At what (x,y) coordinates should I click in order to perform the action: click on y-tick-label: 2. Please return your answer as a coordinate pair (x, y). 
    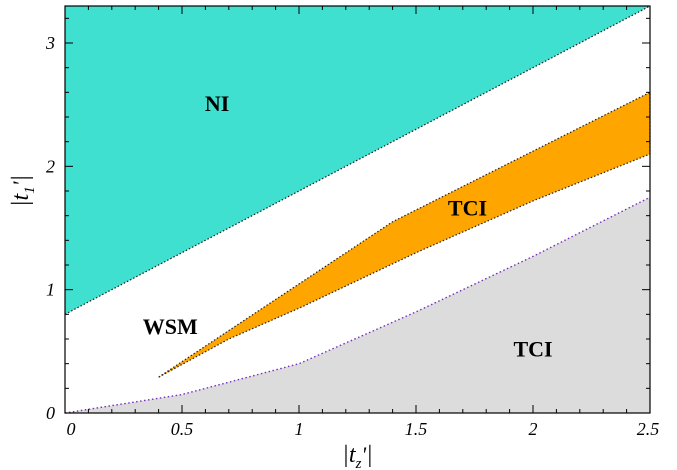
    Looking at the image, I should click on (50, 166).